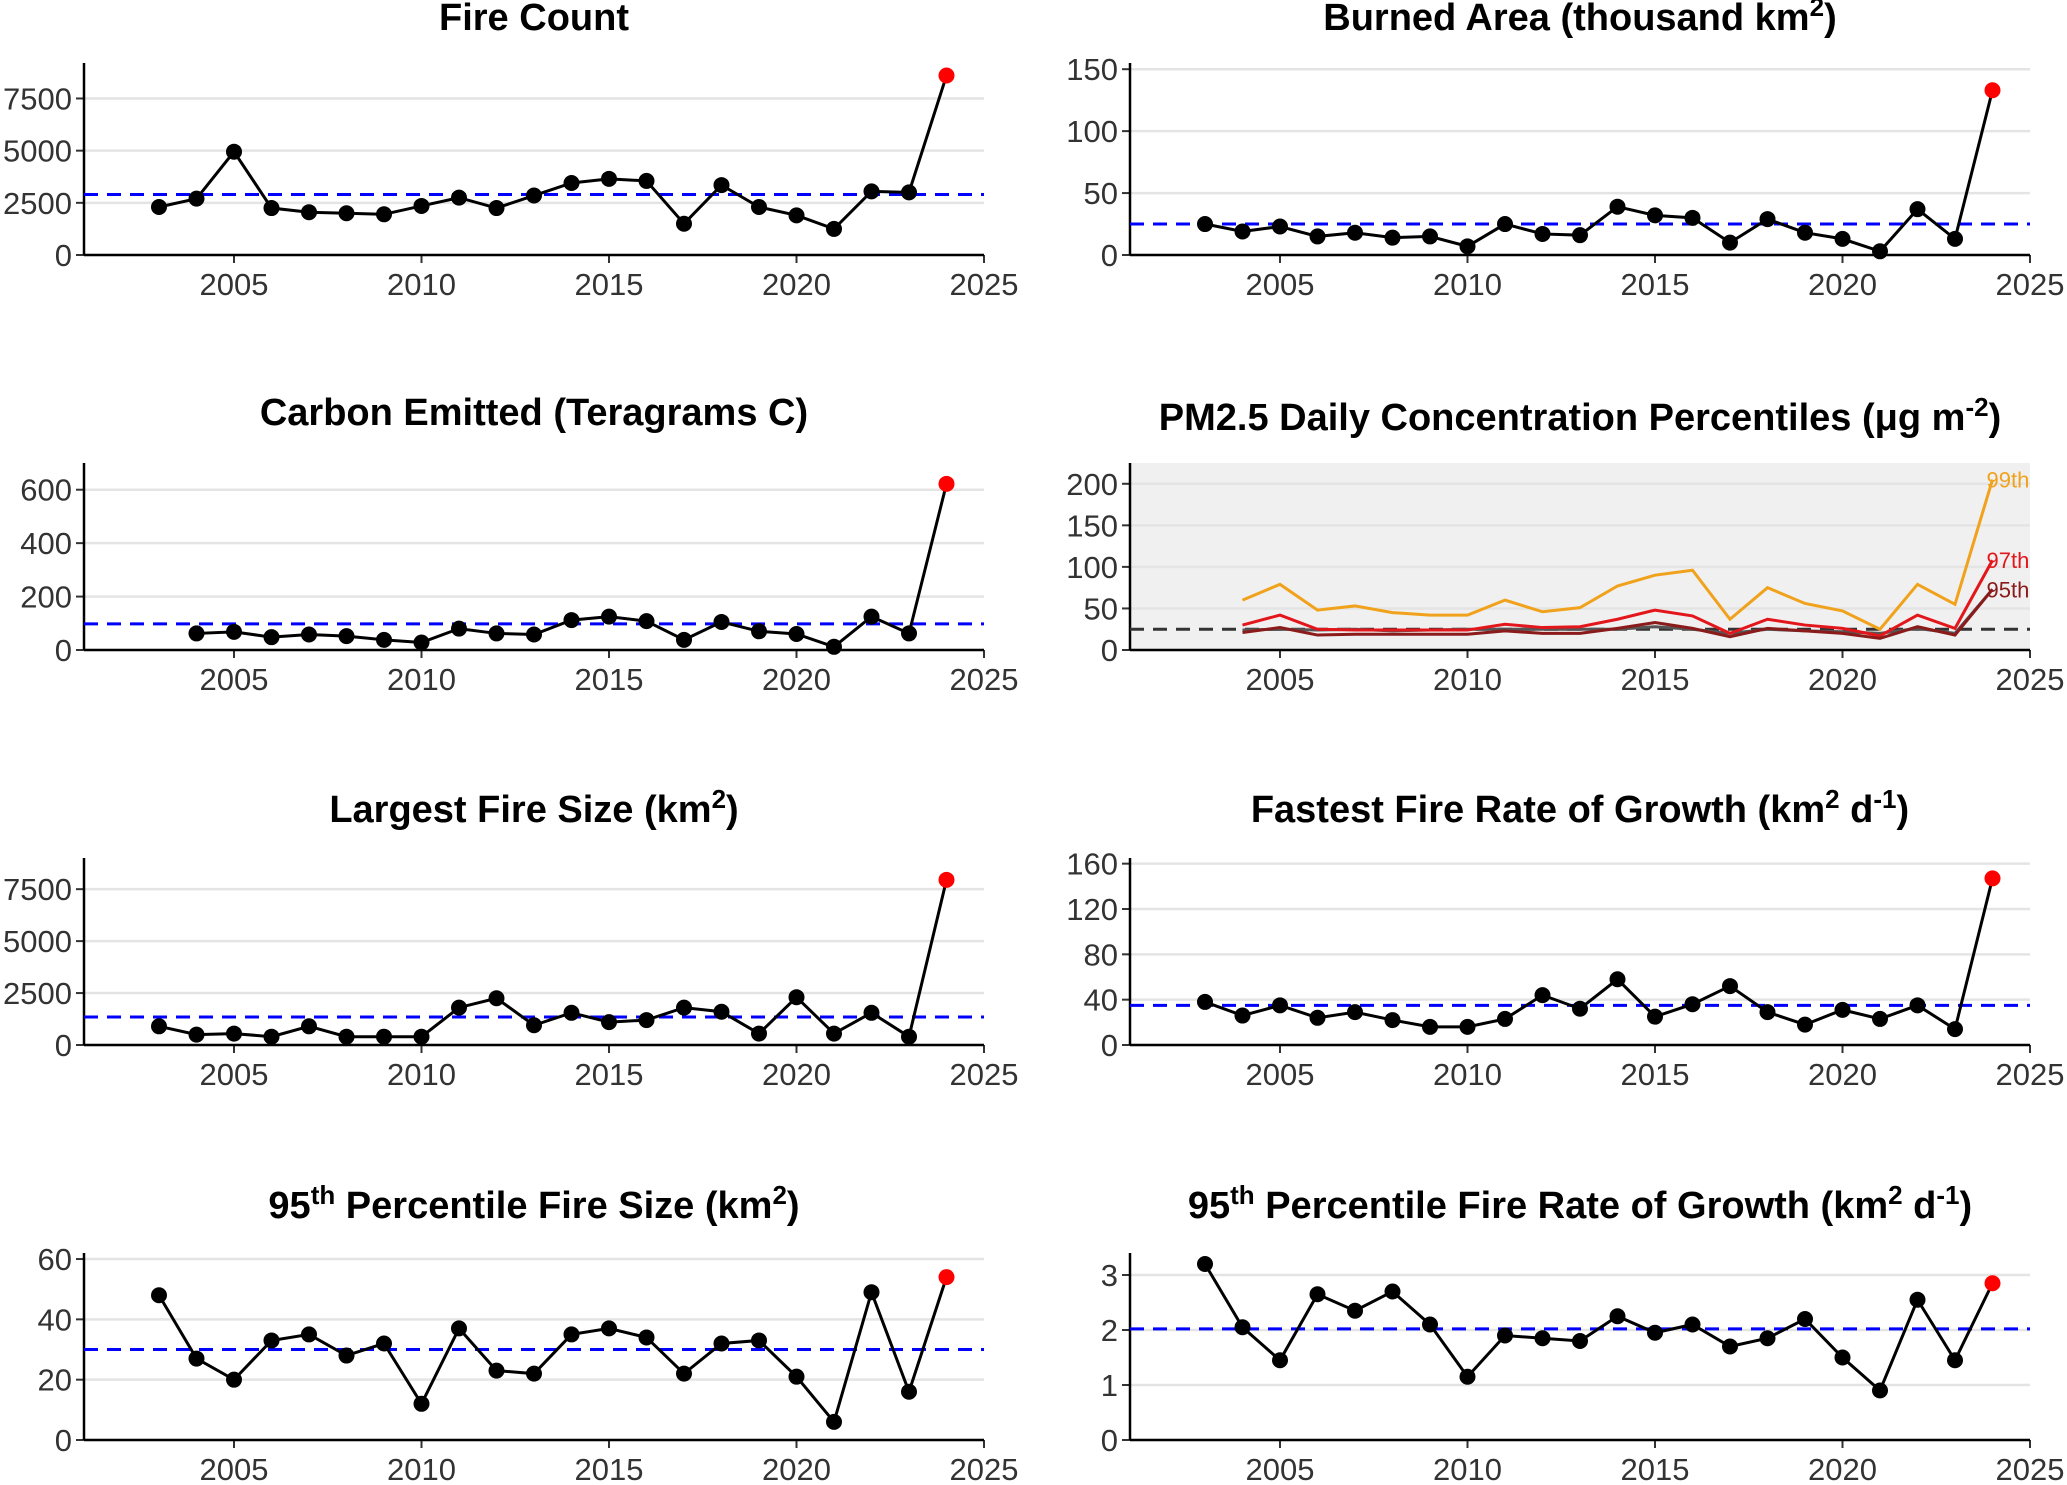 The width and height of the screenshot is (2067, 1485). Describe the element at coordinates (1976, 407) in the screenshot. I see `title-title-sup: -2` at that location.